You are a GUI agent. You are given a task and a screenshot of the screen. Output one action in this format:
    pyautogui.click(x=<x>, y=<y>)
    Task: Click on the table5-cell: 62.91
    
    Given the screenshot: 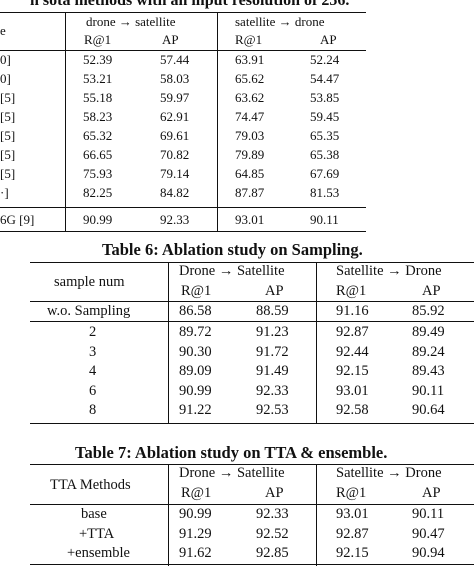 What is the action you would take?
    pyautogui.click(x=175, y=116)
    